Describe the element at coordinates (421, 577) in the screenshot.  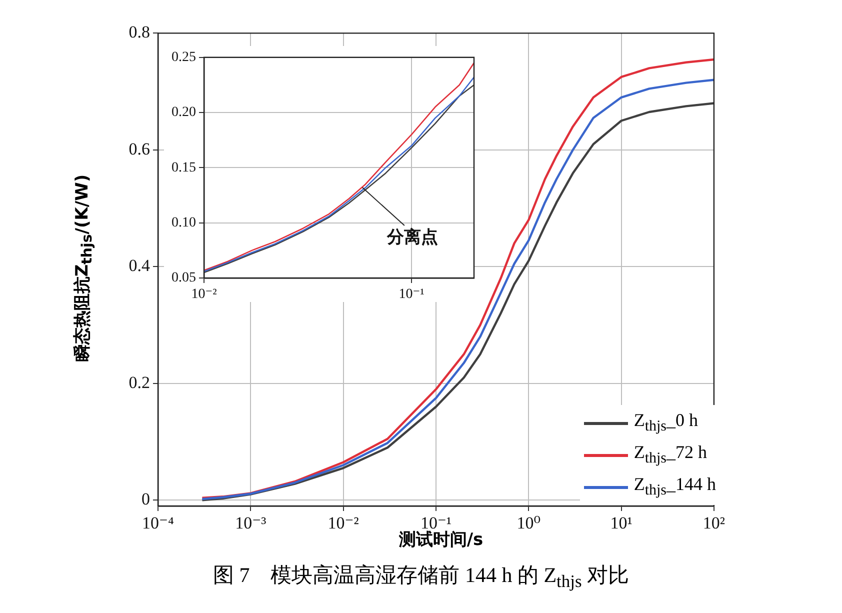
I see `caption: 图 7 模块高温高湿存储前 144 h 的 Z$_{thjs}$ 对比` at that location.